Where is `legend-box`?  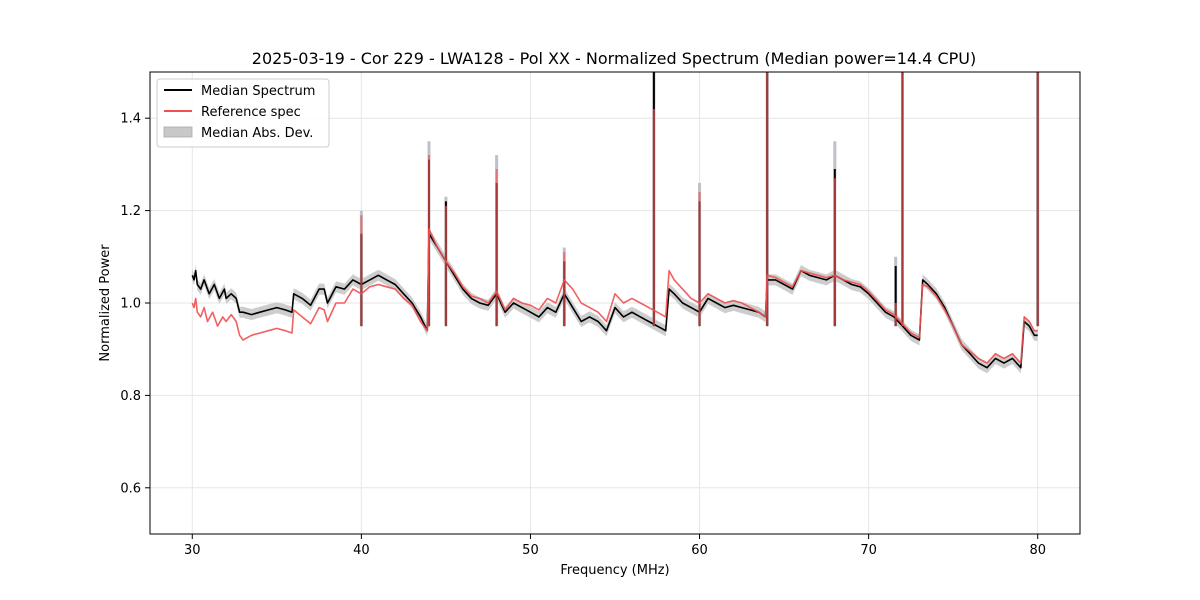
legend-box is located at coordinates (243, 113).